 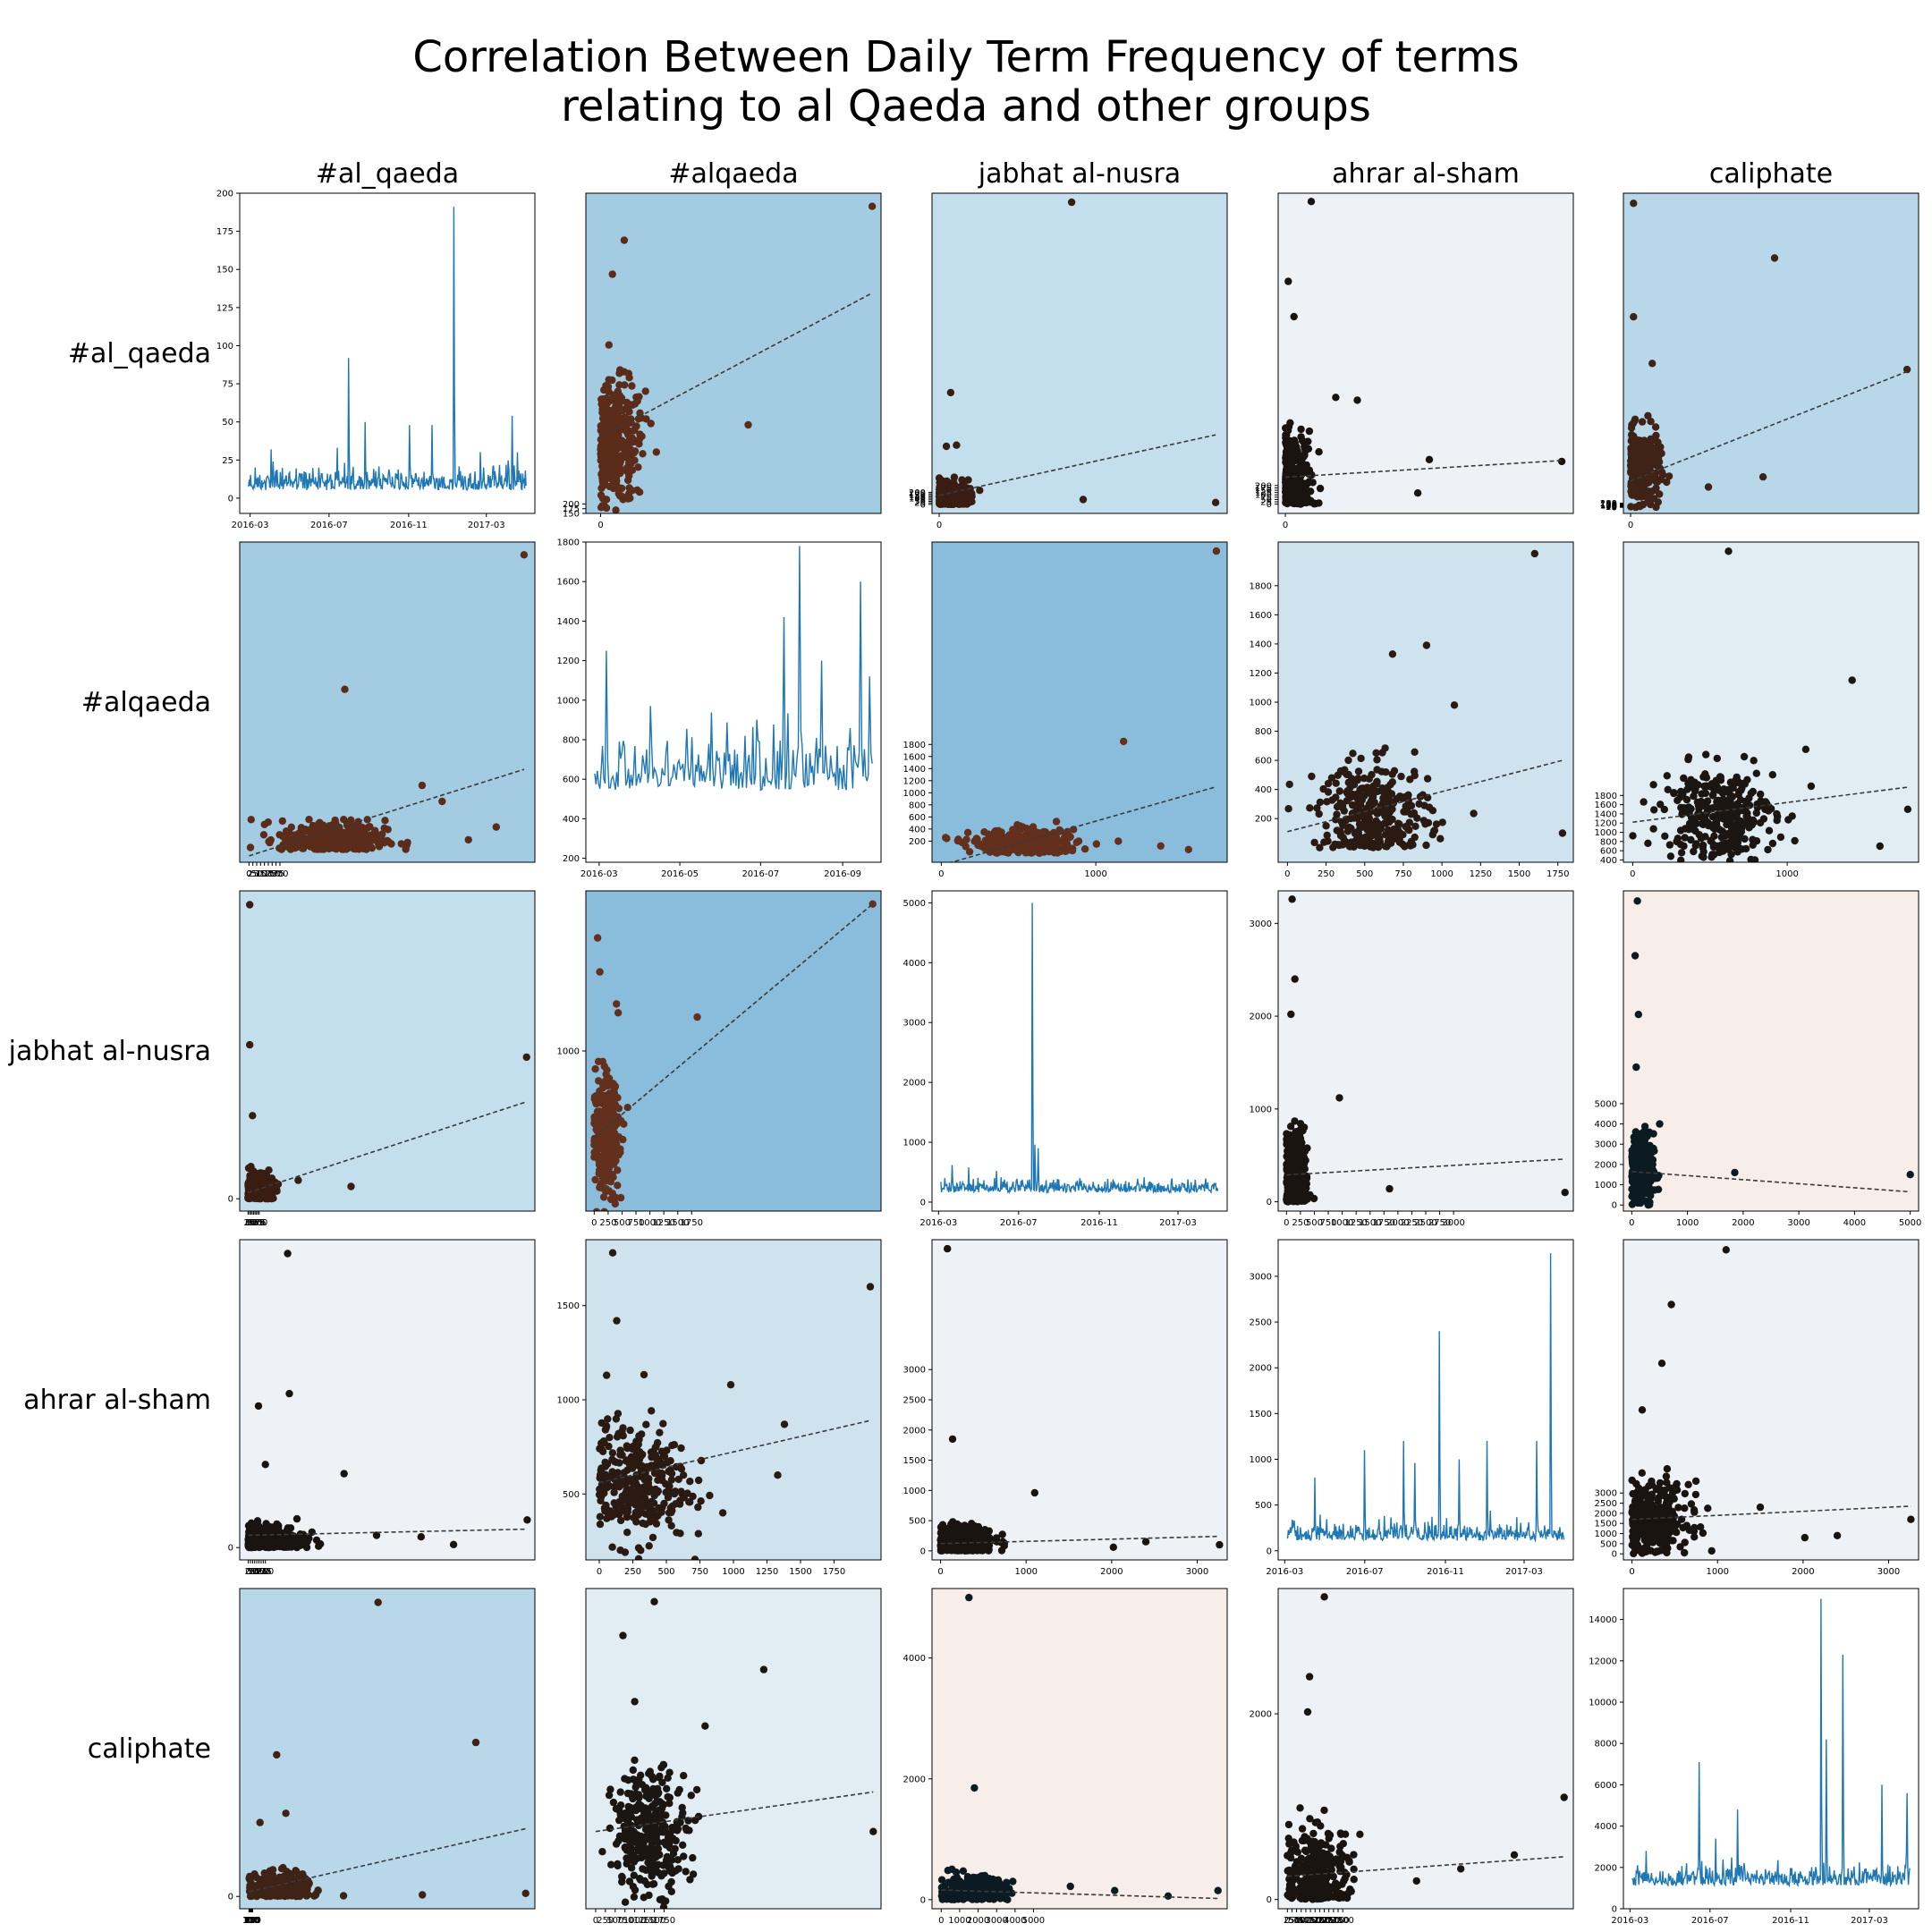 What do you see at coordinates (568, 1306) in the screenshot?
I see `y-tick-label: 1500` at bounding box center [568, 1306].